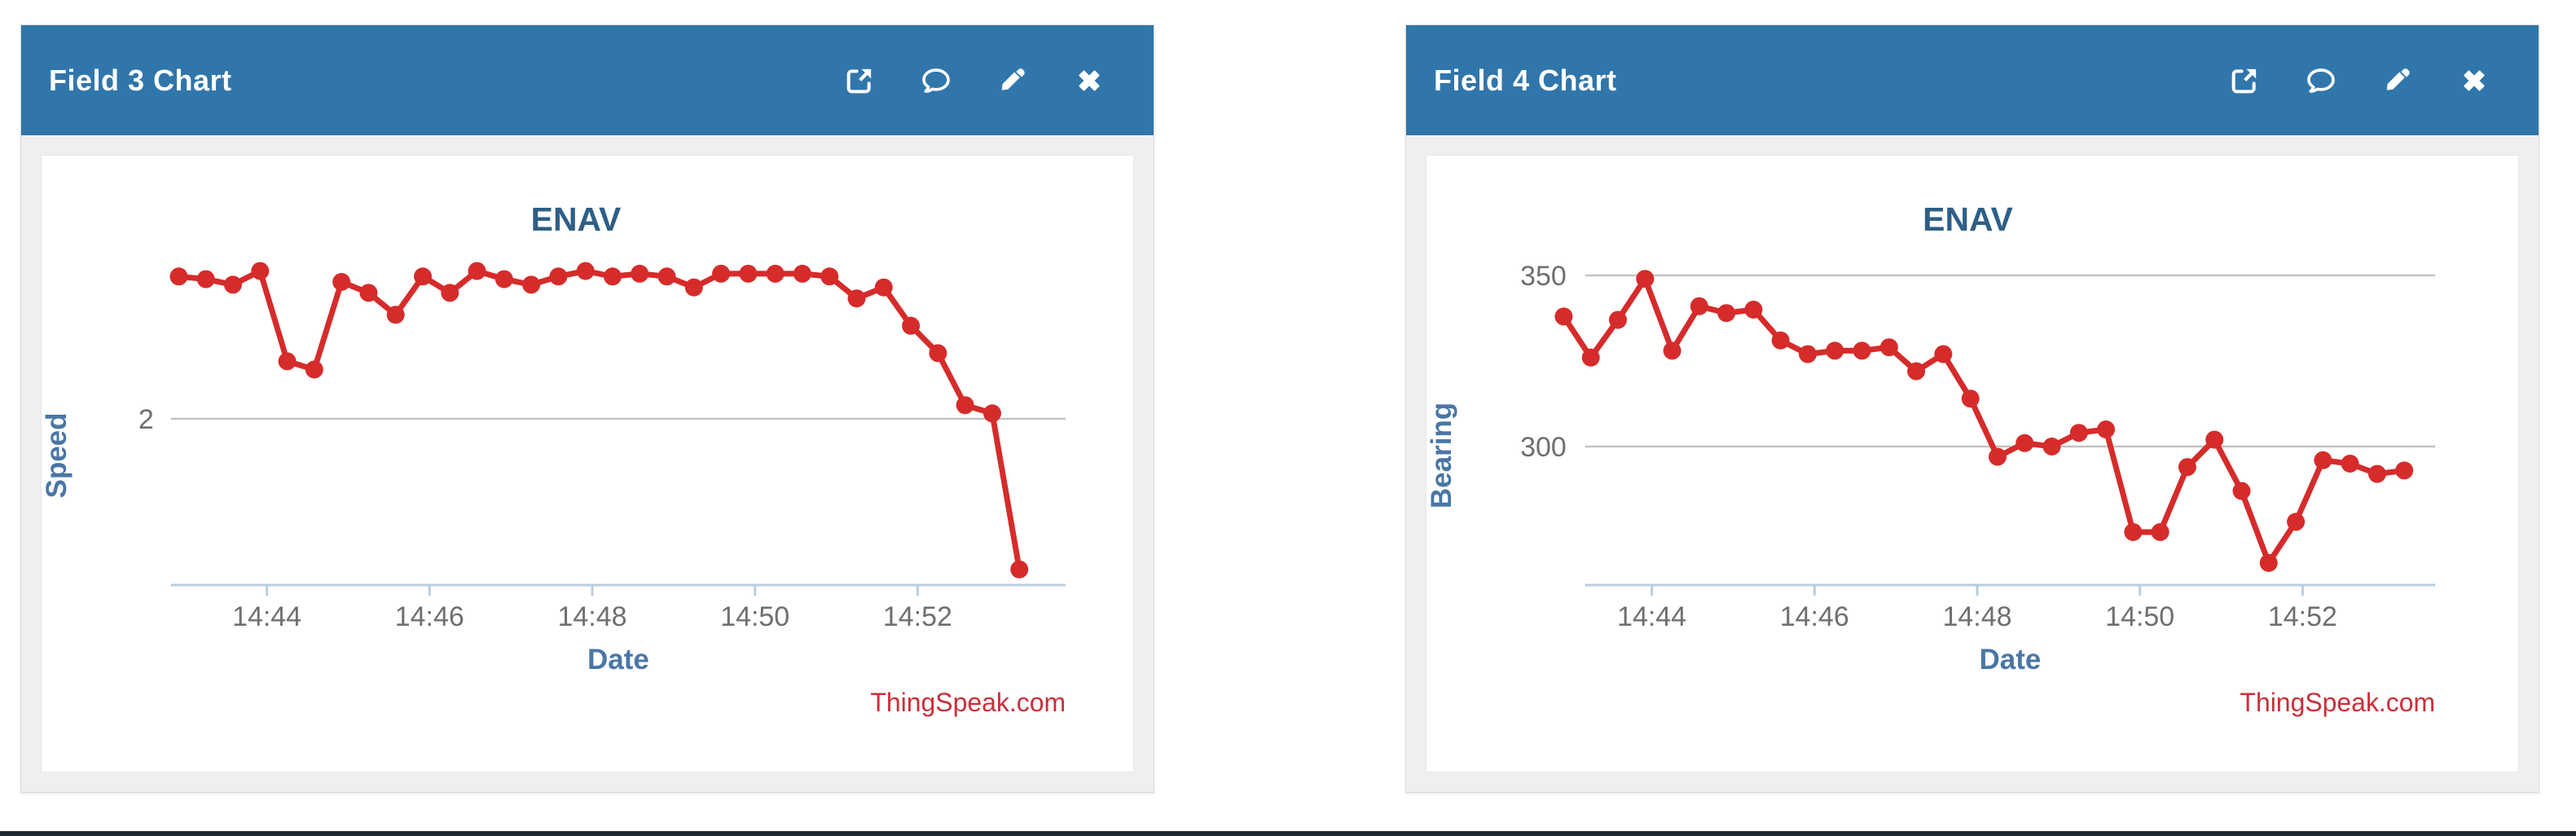 The image size is (2576, 836). What do you see at coordinates (917, 616) in the screenshot?
I see `x-tick-label: 14:52` at bounding box center [917, 616].